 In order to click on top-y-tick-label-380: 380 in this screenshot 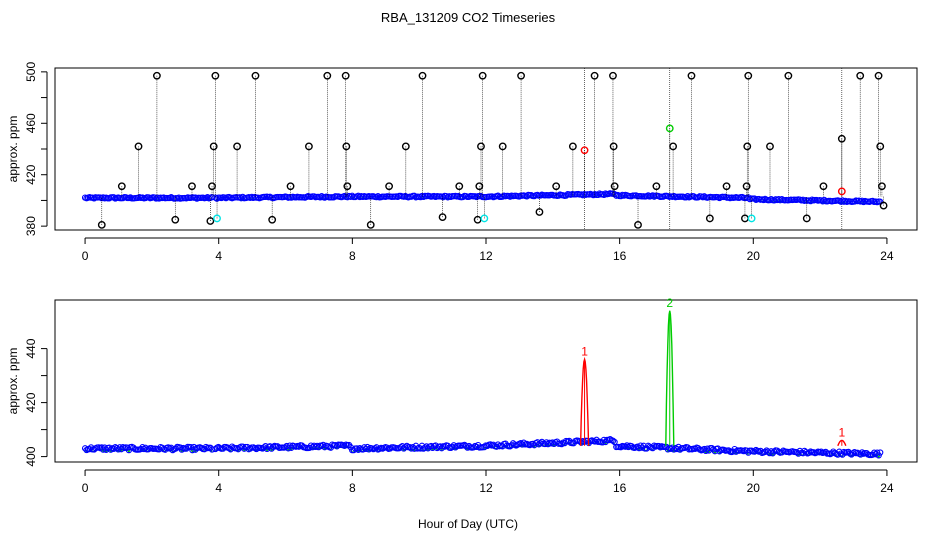, I will do `click(31, 226)`.